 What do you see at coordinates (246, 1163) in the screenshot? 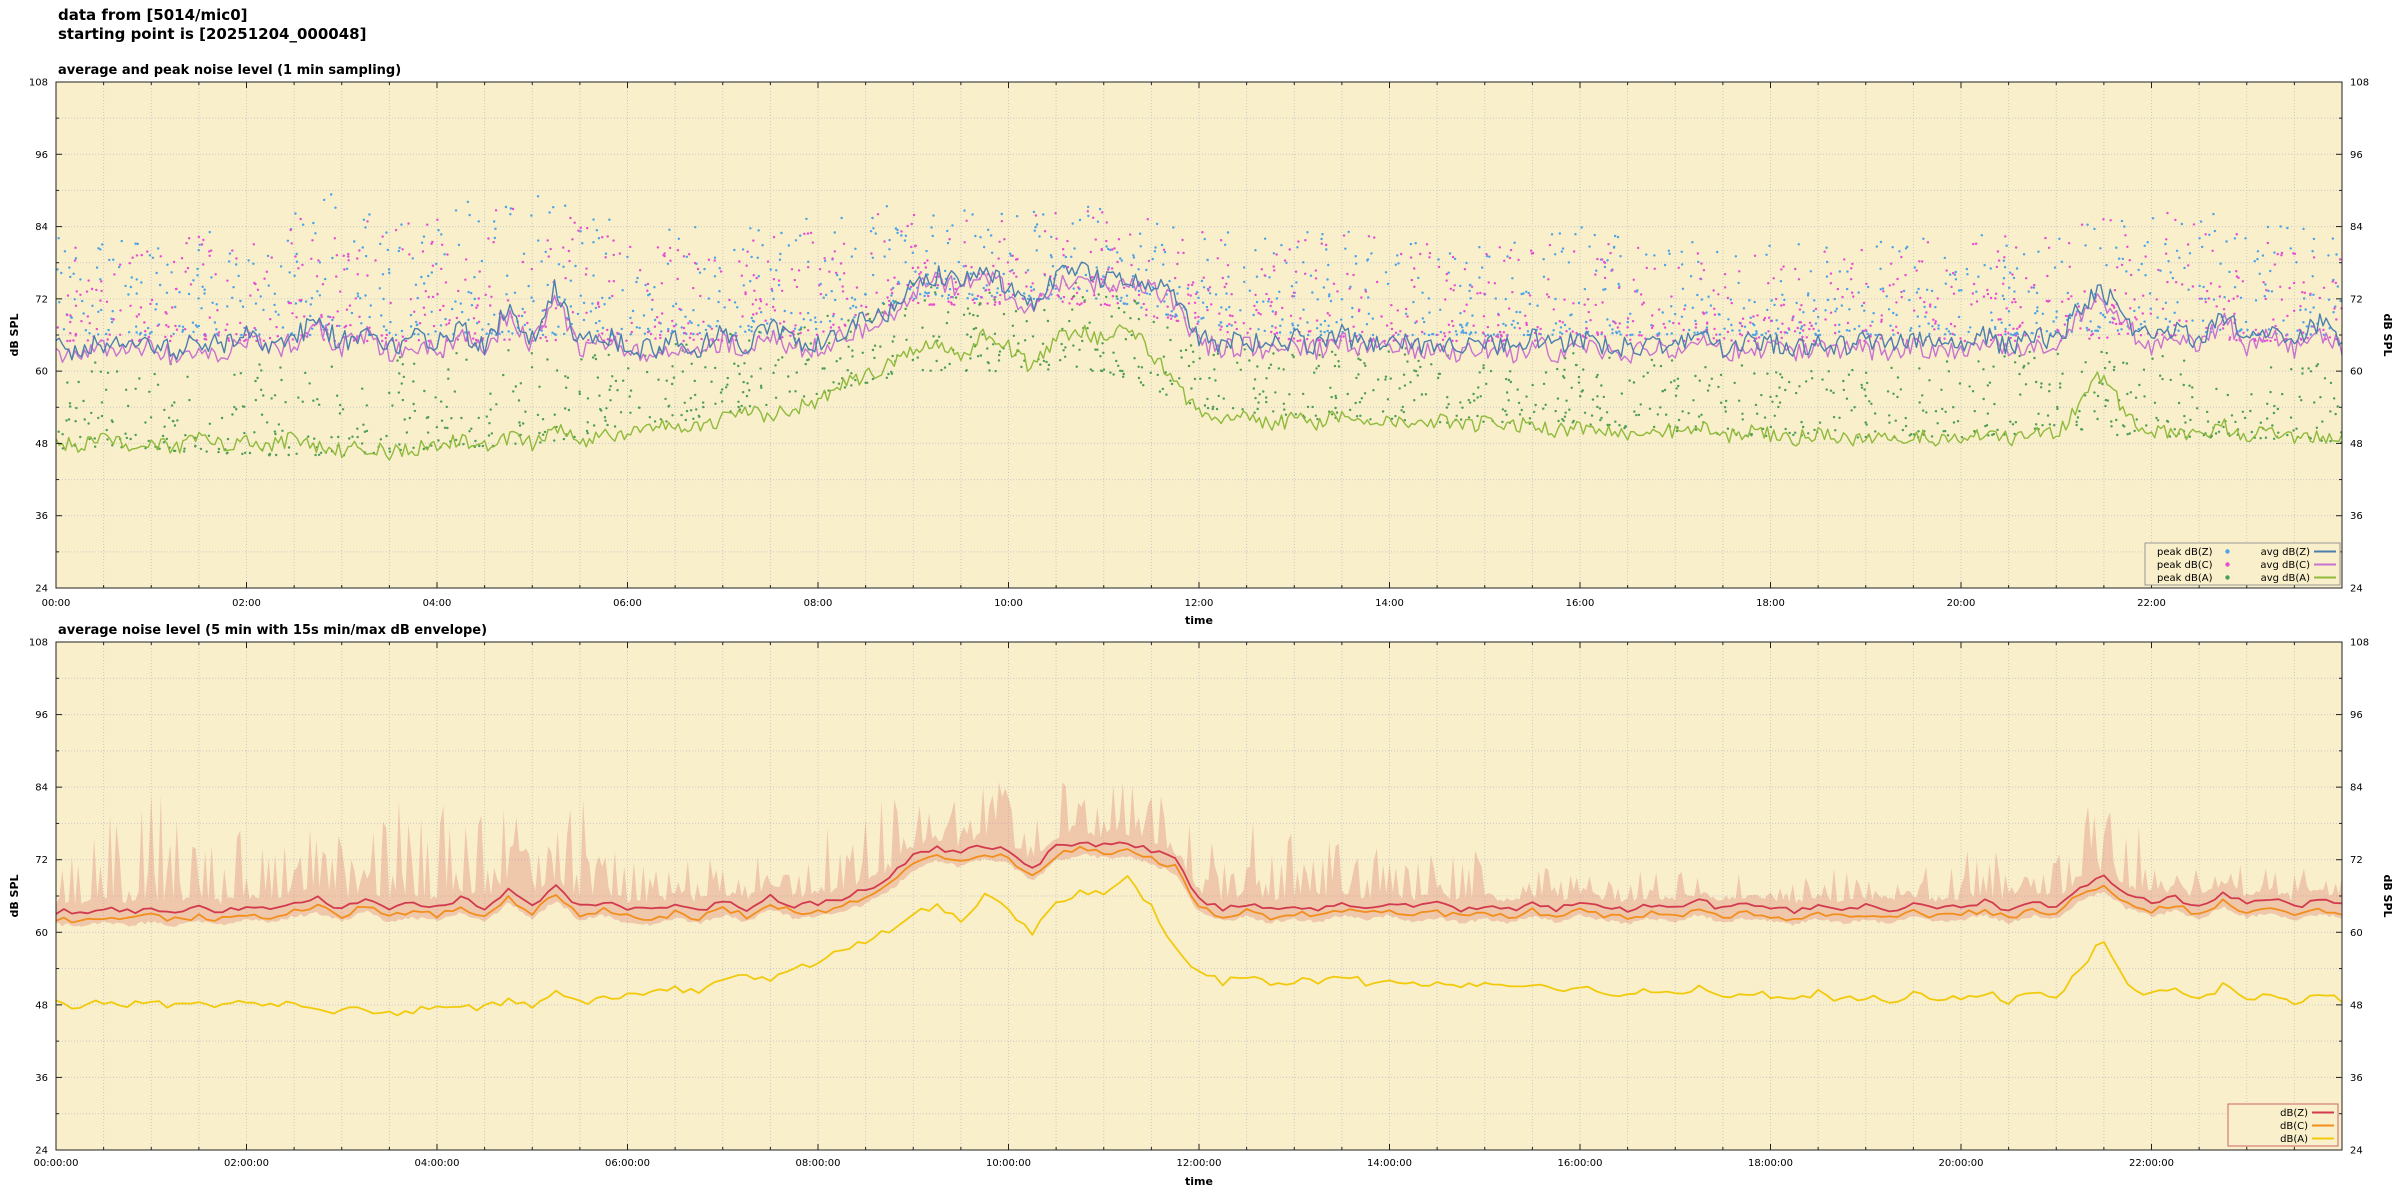
I see `x-tick-label: 02:00:00` at bounding box center [246, 1163].